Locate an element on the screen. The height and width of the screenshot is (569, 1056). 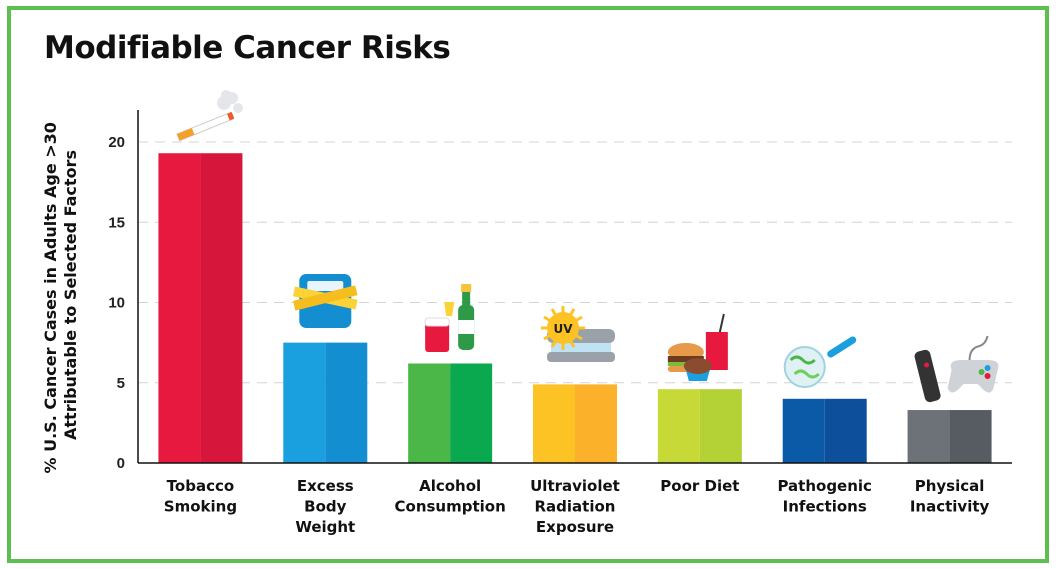
x-category-label: Tobacco Smoking is located at coordinates (200, 496).